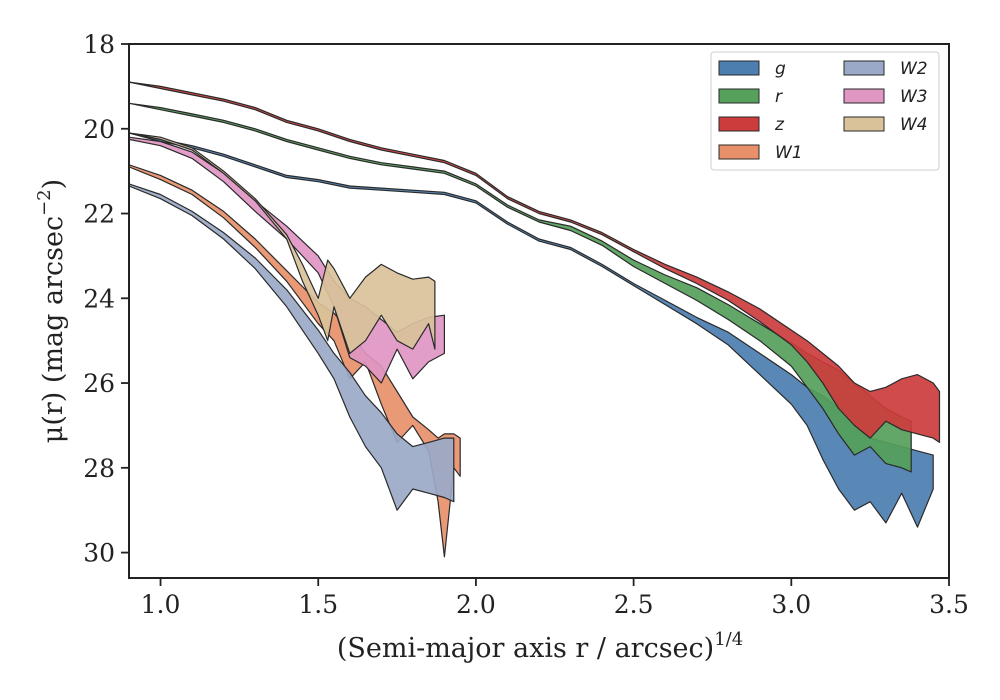 The width and height of the screenshot is (1000, 700). What do you see at coordinates (99, 468) in the screenshot?
I see `y-tick-label: 28` at bounding box center [99, 468].